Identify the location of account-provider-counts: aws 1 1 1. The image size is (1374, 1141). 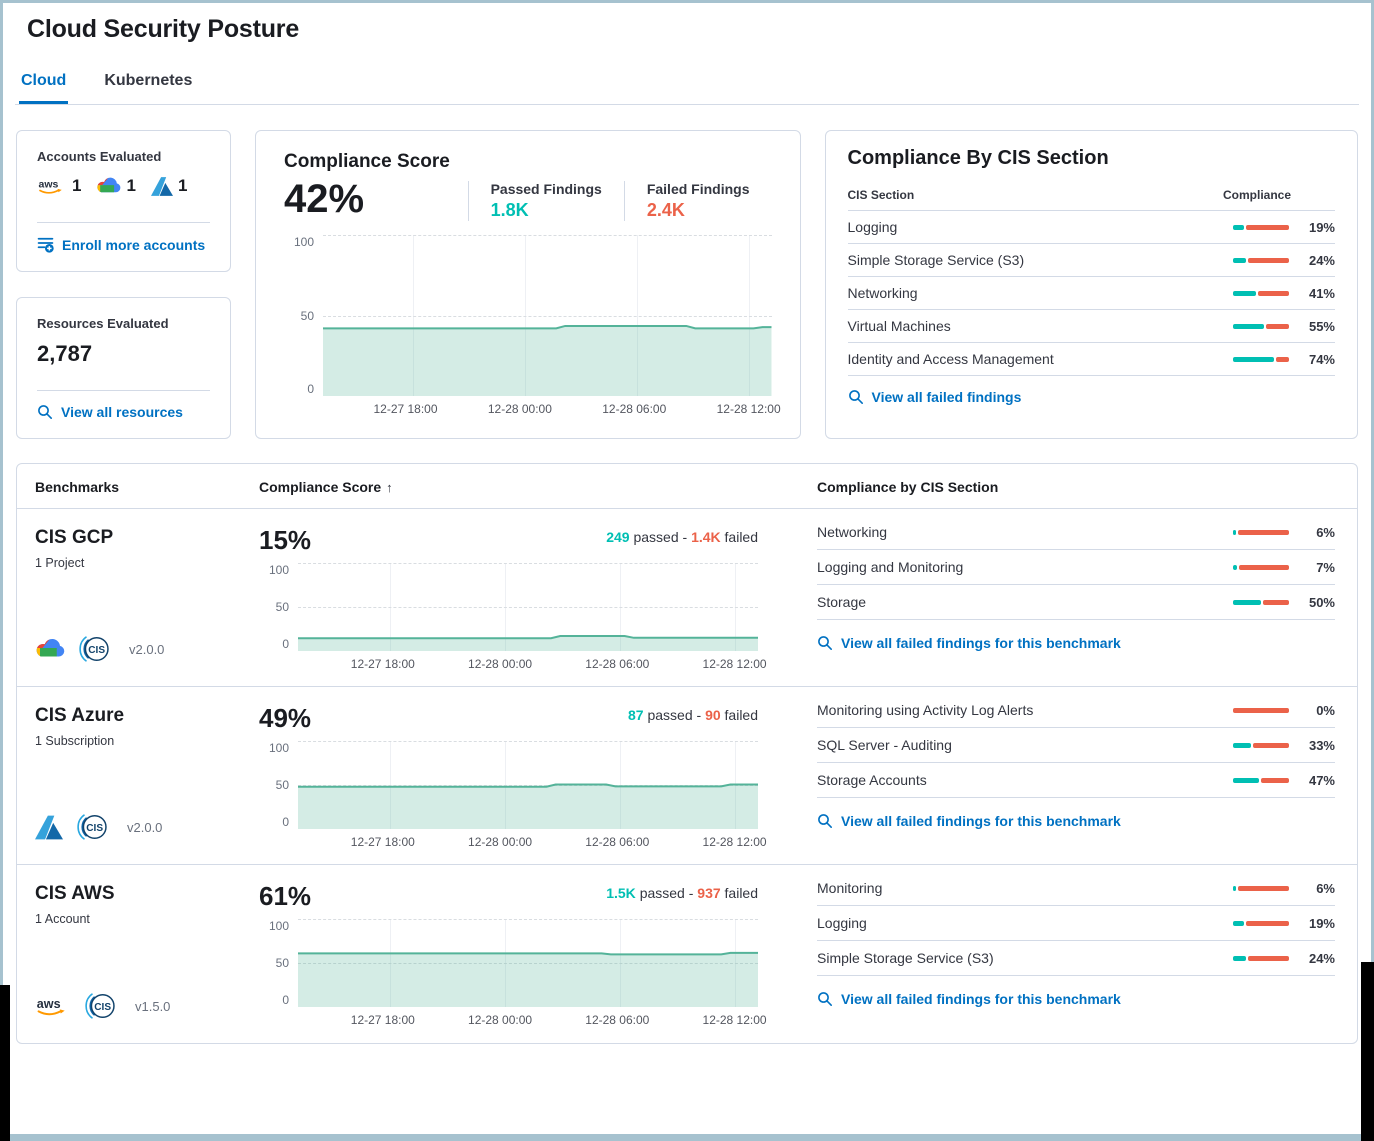
(123, 186).